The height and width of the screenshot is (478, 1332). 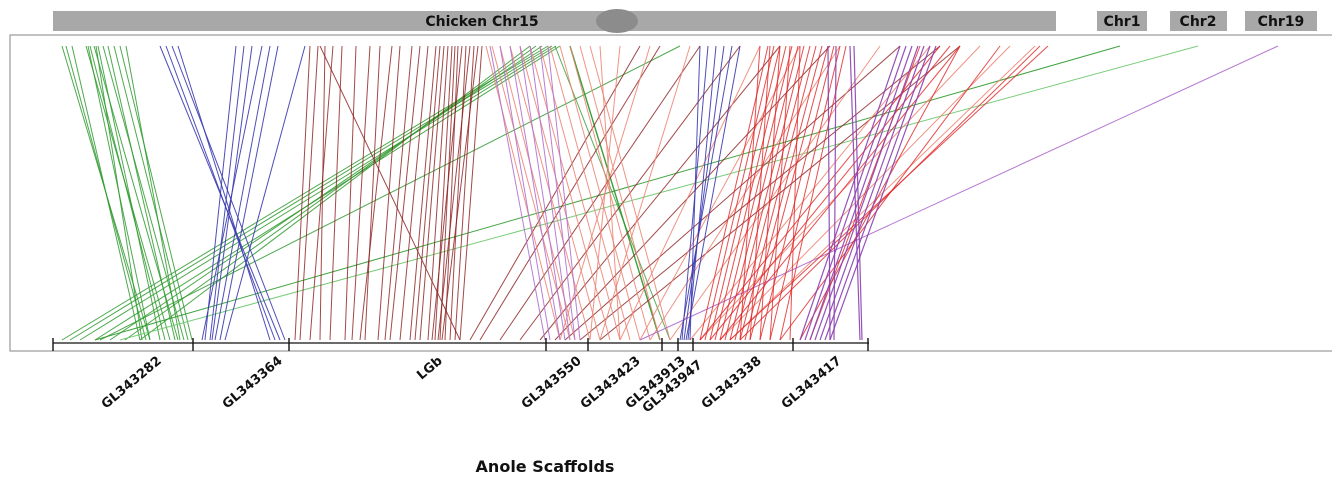 I want to click on scaffold-label-gl343550: GL343550, so click(x=552, y=383).